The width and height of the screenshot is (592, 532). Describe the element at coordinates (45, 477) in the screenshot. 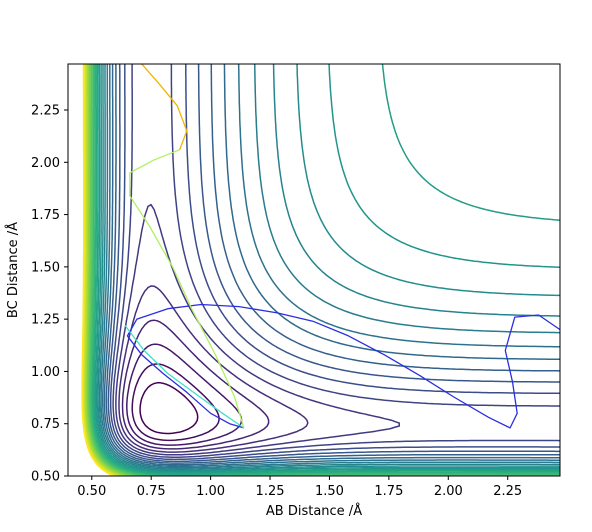

I see `y-tick-label: 0.50` at that location.